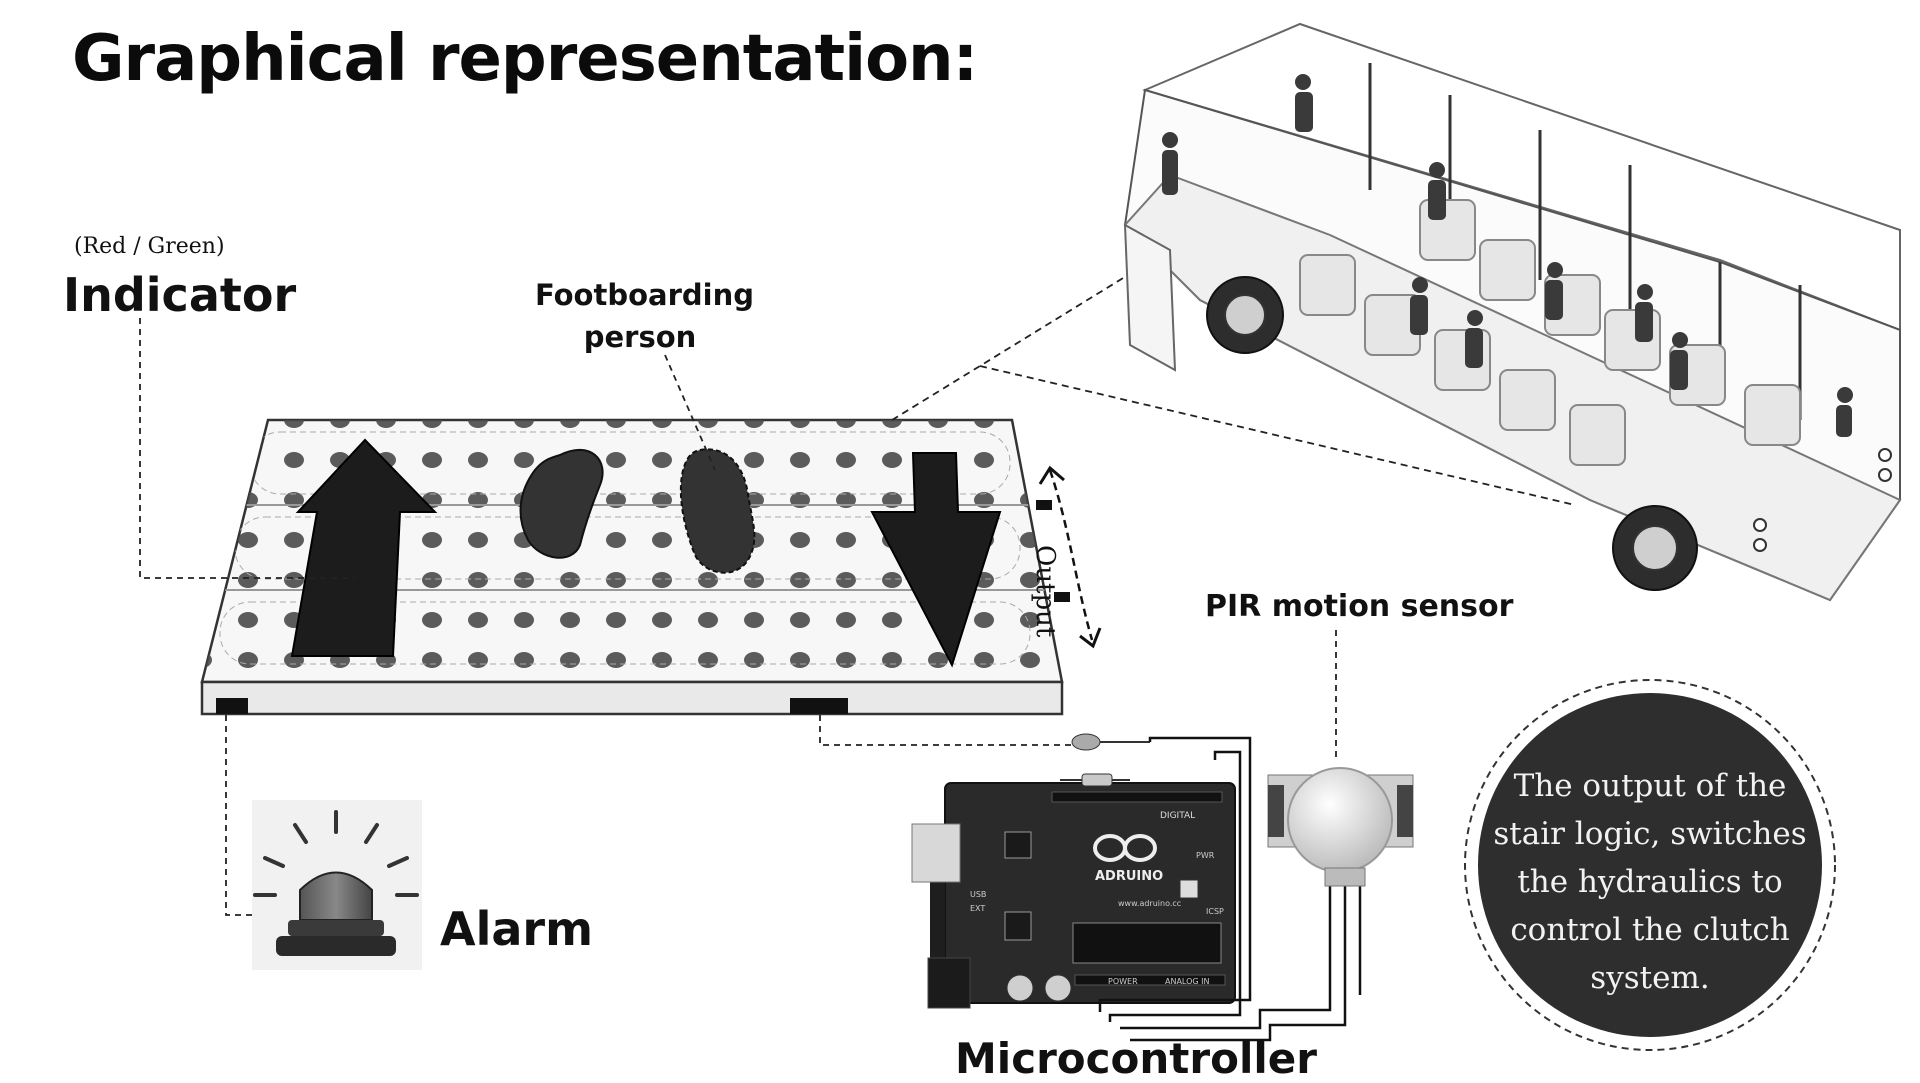 The image size is (1920, 1083). Describe the element at coordinates (1044, 505) in the screenshot. I see `output-pin-top` at that location.